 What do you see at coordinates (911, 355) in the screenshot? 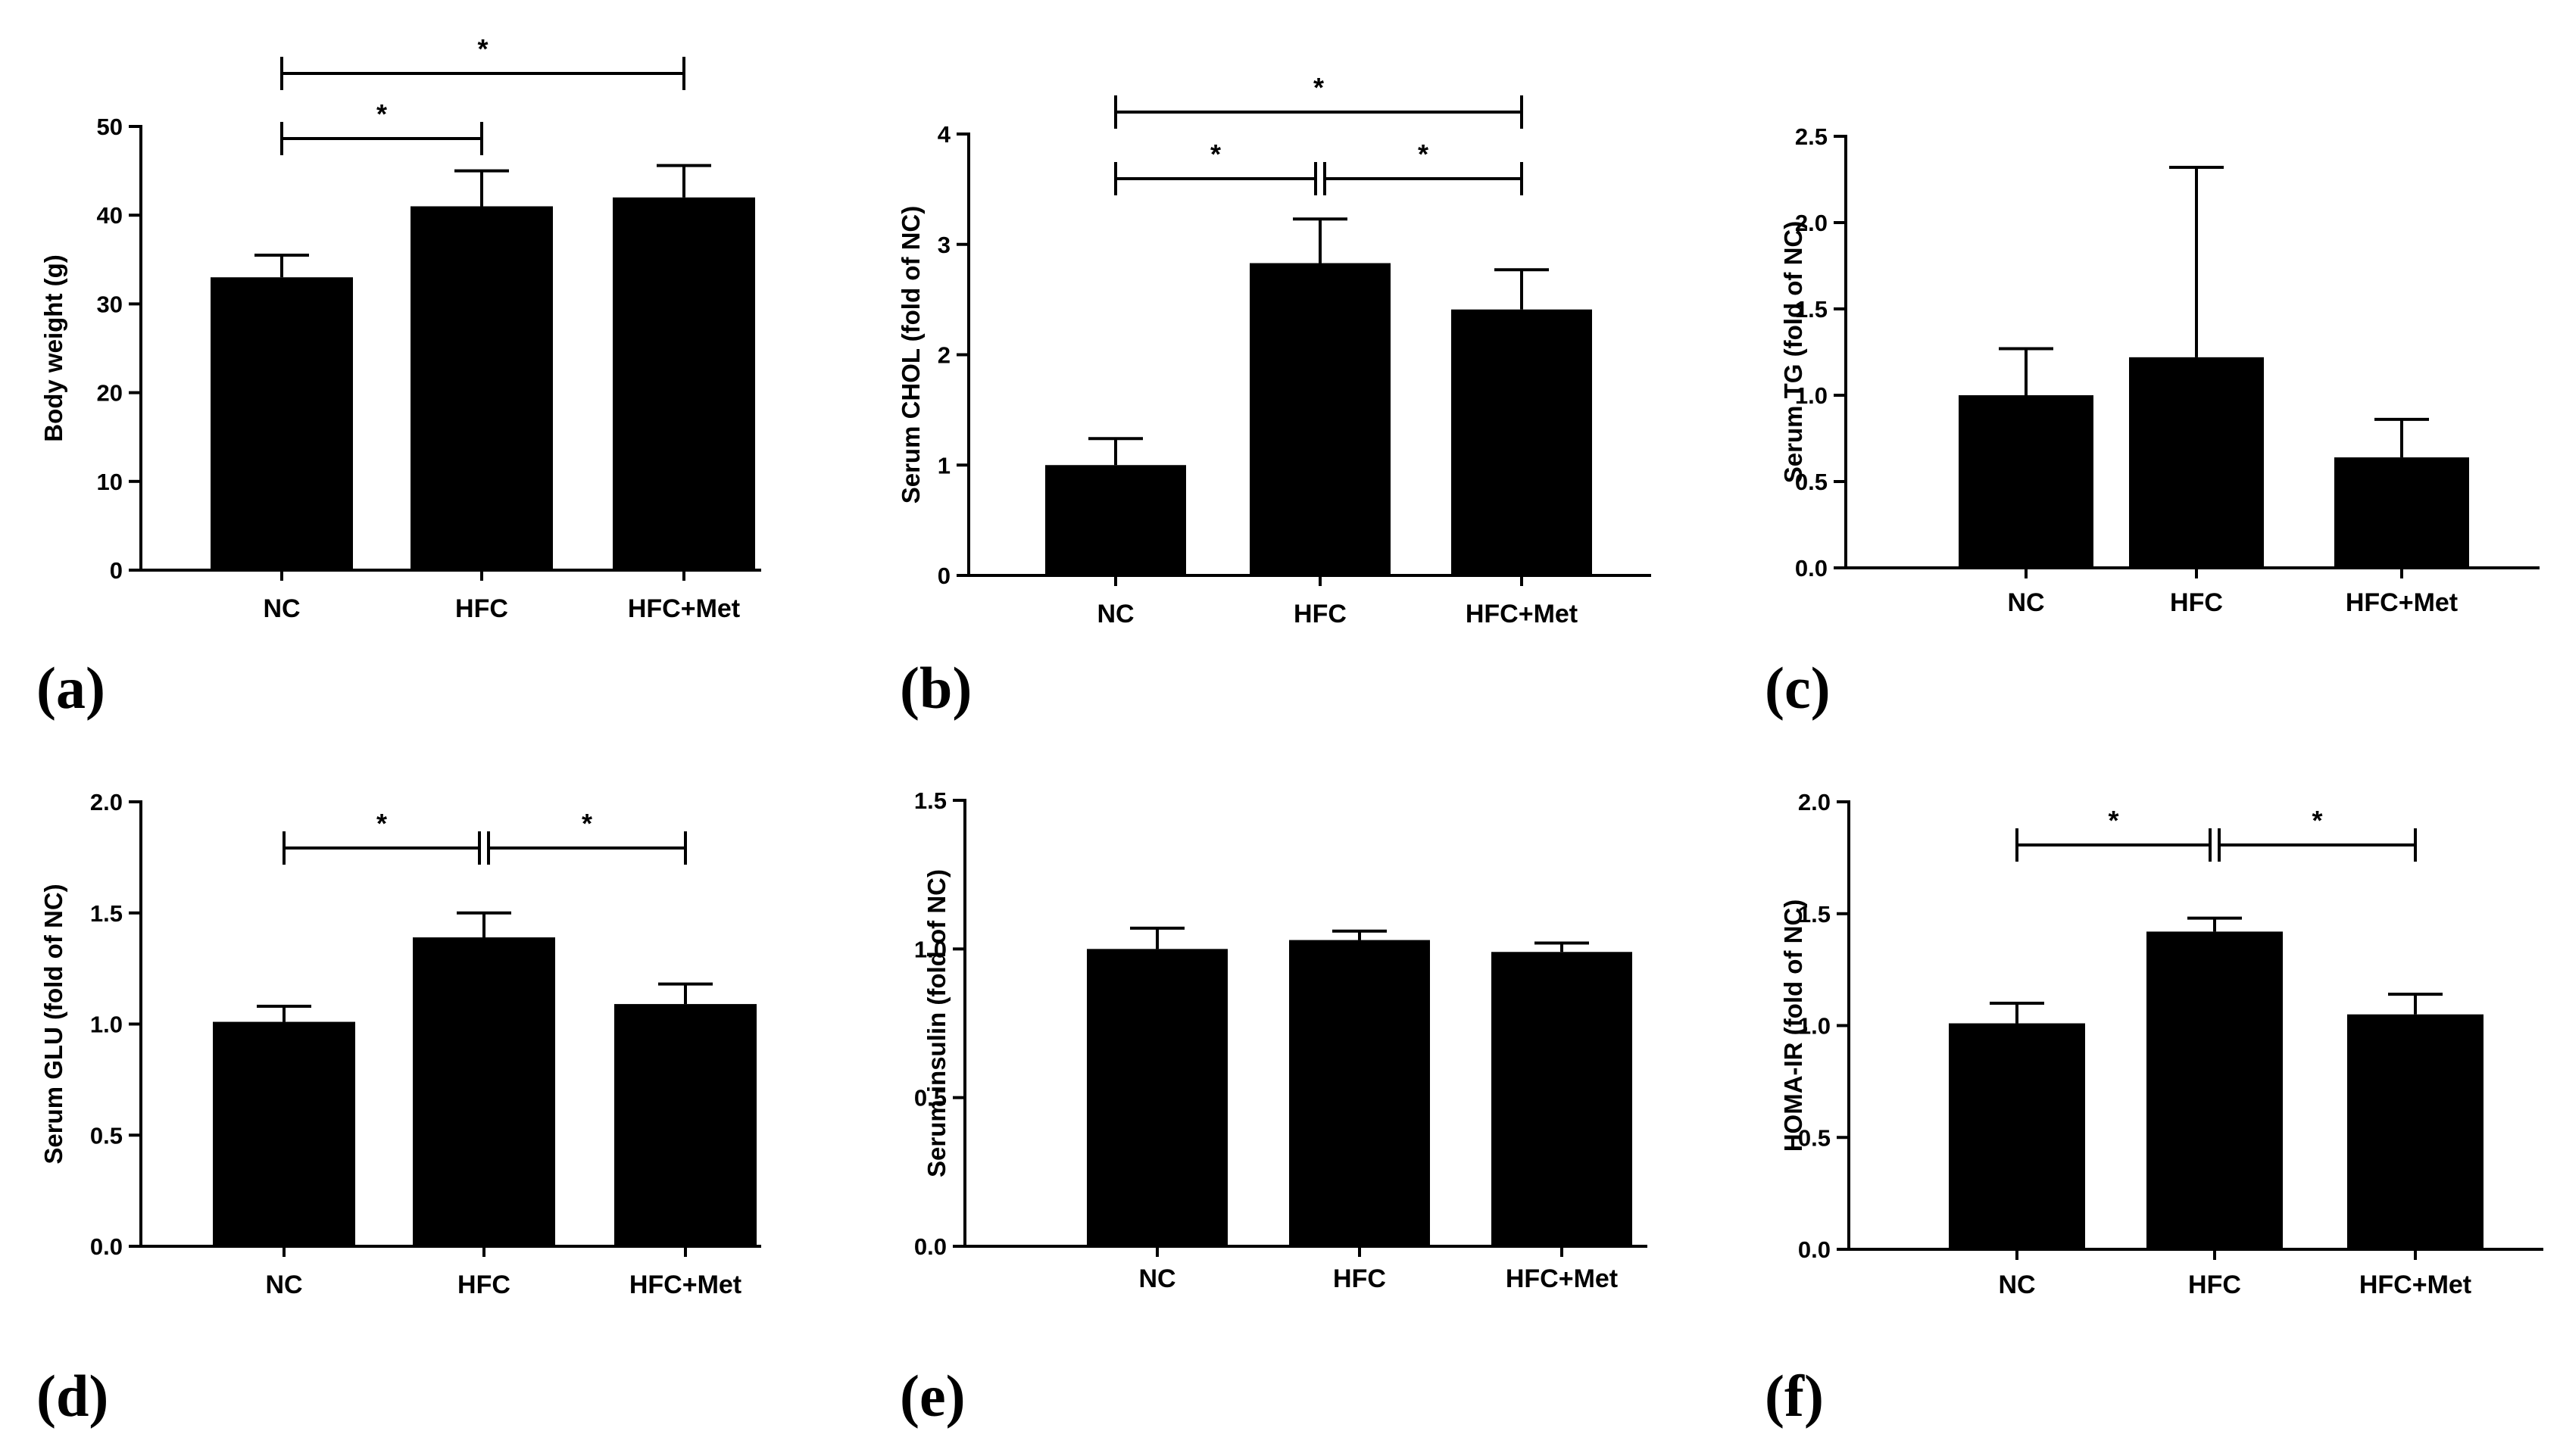
I see `y-axis-label: Serum CHOL (fold of NC)` at bounding box center [911, 355].